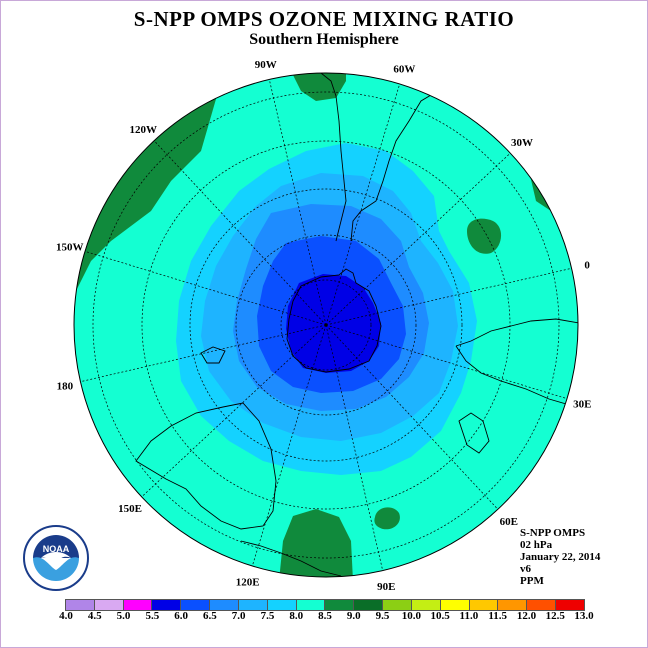 Image resolution: width=648 pixels, height=648 pixels. What do you see at coordinates (516, 332) in the screenshot?
I see `coast-africa` at bounding box center [516, 332].